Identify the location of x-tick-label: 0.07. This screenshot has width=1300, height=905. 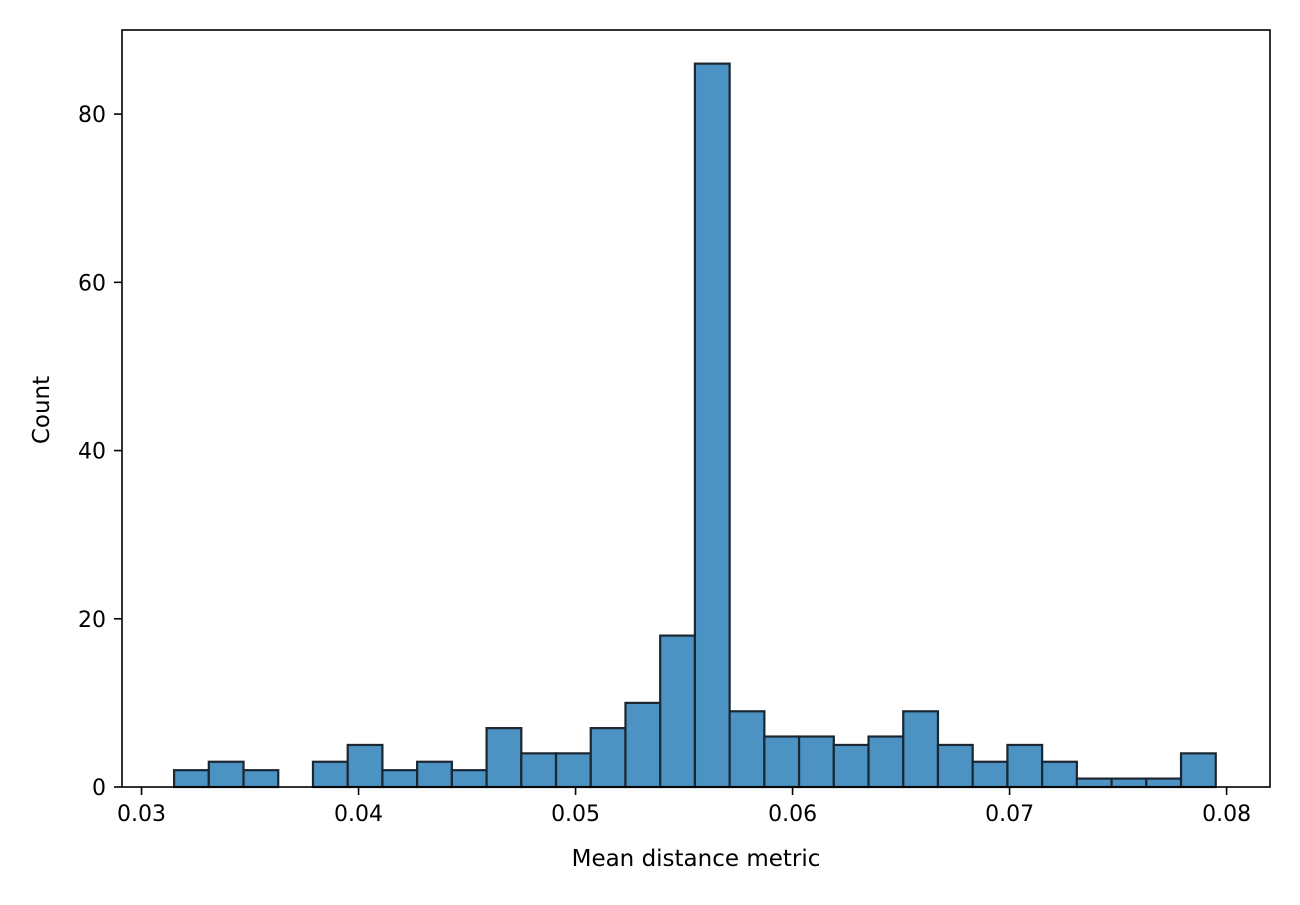
(1009, 814).